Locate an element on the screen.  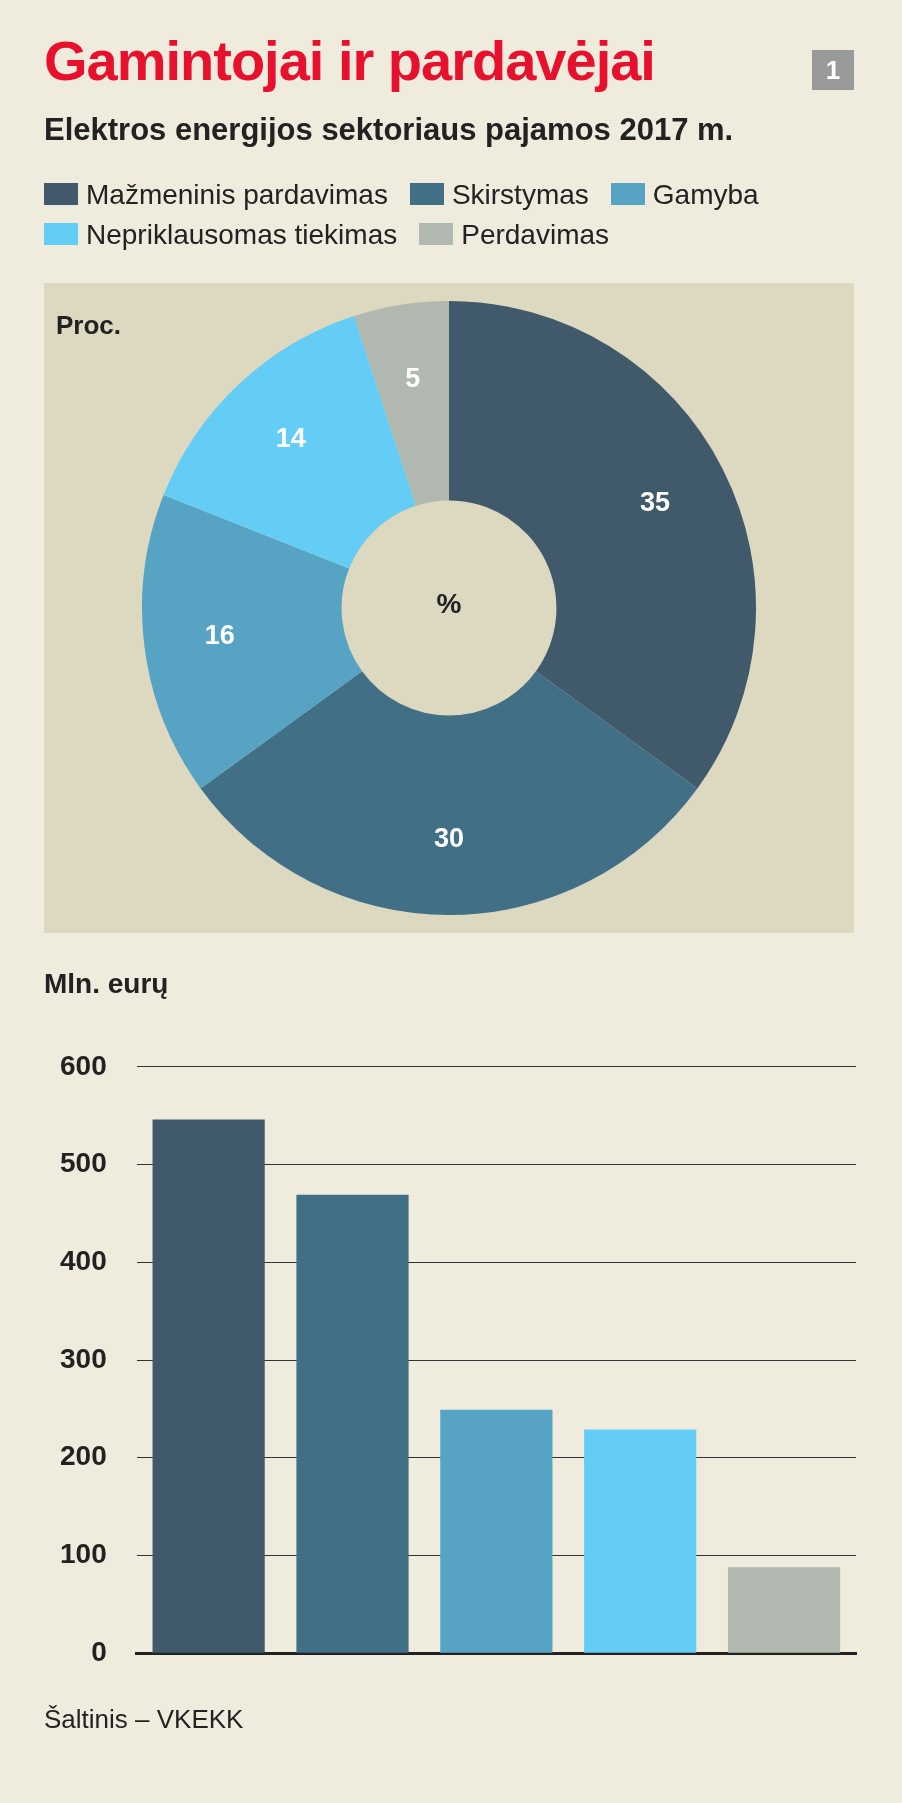
data-label: 5 is located at coordinates (413, 378).